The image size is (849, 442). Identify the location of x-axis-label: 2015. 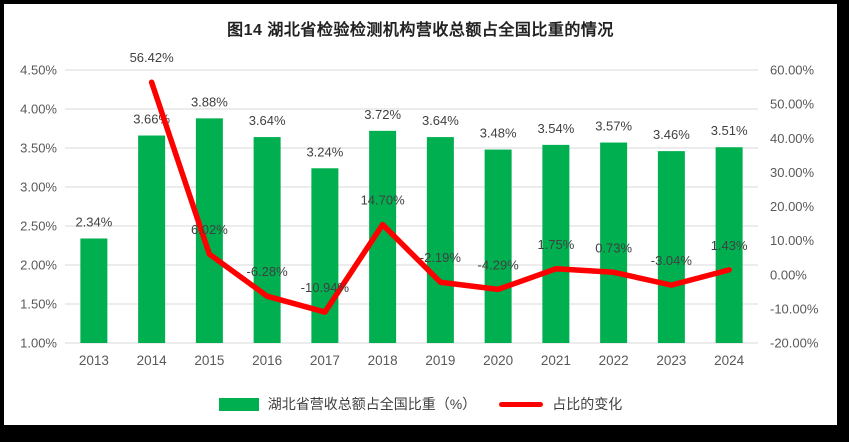
(209, 360).